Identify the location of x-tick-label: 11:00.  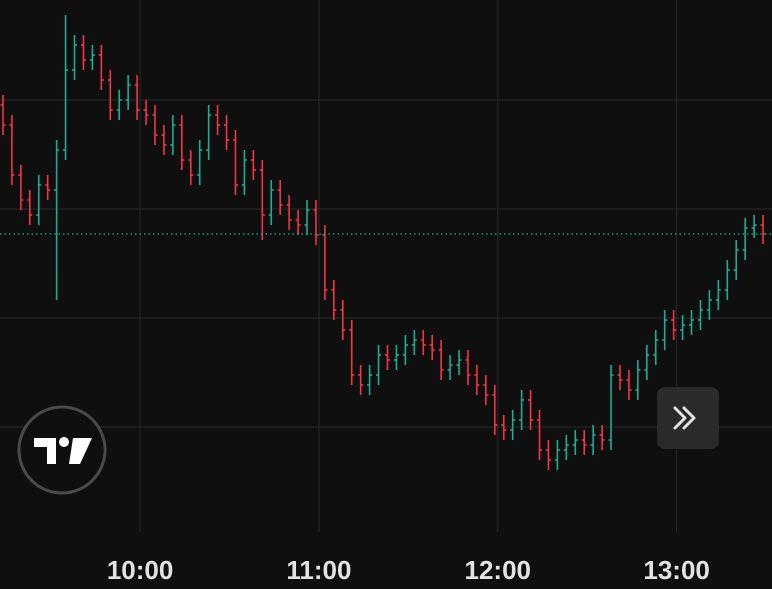
(318, 570).